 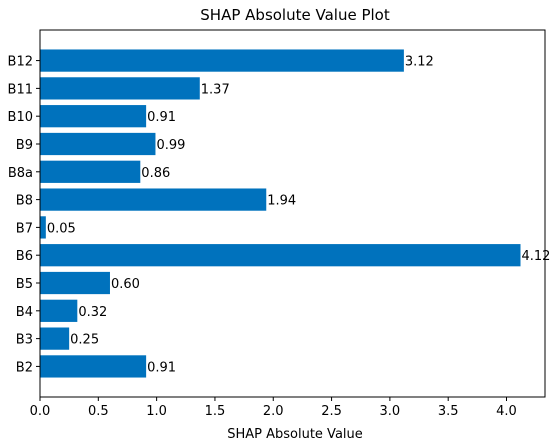 What do you see at coordinates (170, 145) in the screenshot?
I see `value-label-b9: 0.99` at bounding box center [170, 145].